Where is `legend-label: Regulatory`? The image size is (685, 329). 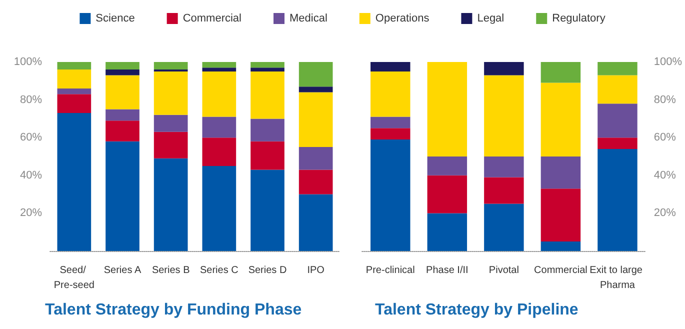
legend-label: Regulatory is located at coordinates (579, 18).